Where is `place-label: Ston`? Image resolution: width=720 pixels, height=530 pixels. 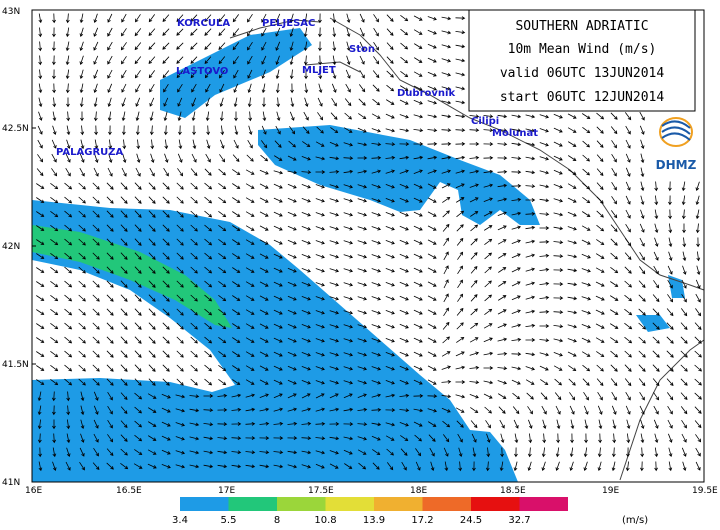
place-label: Ston is located at coordinates (362, 49).